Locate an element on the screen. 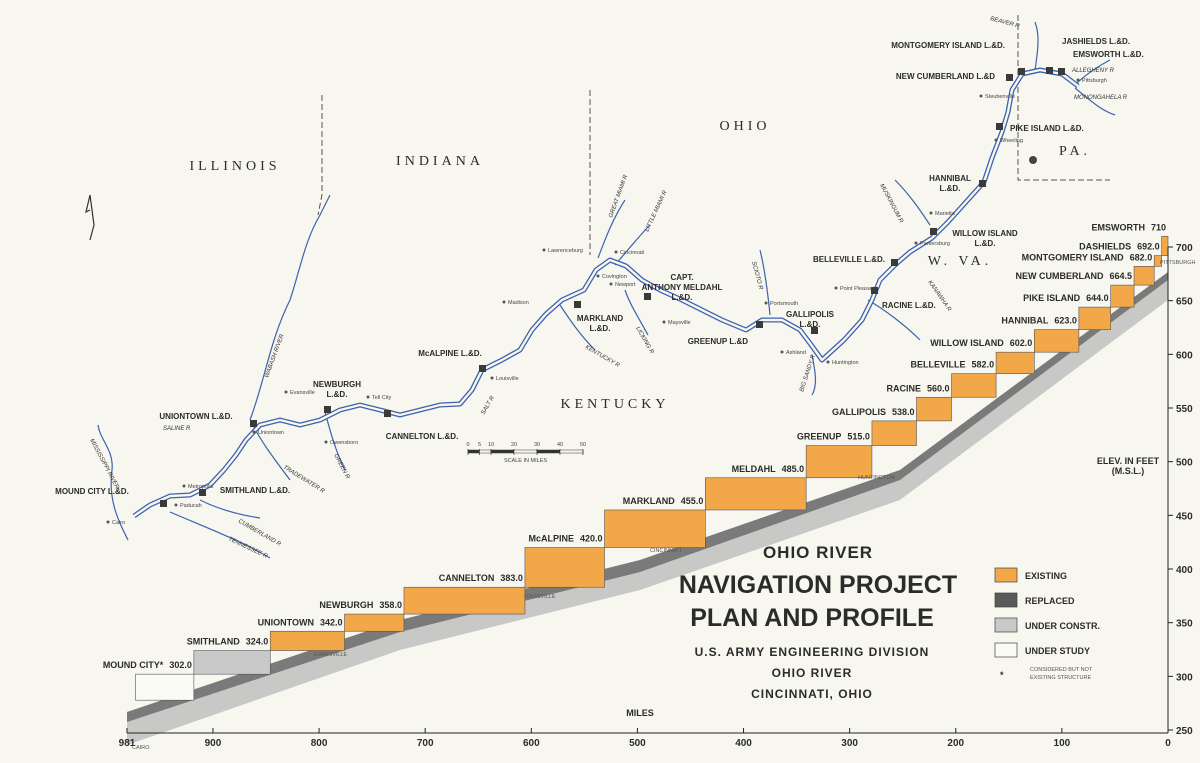 Image resolution: width=1200 pixels, height=763 pixels. pool-name: GREENUP is located at coordinates (819, 437).